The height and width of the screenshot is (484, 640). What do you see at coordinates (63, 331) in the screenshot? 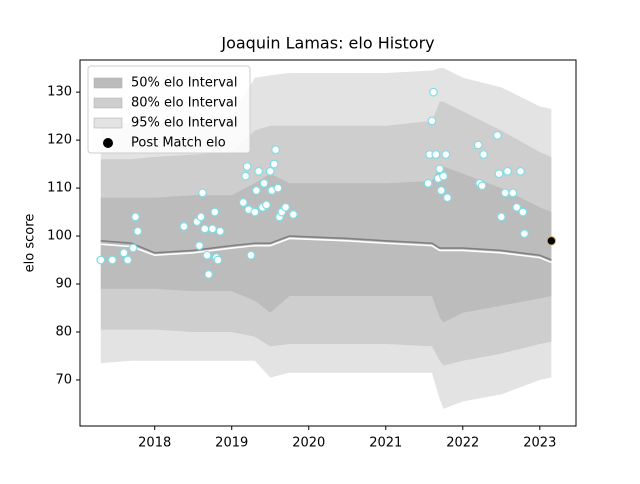
I see `y-tick-label: 80` at bounding box center [63, 331].